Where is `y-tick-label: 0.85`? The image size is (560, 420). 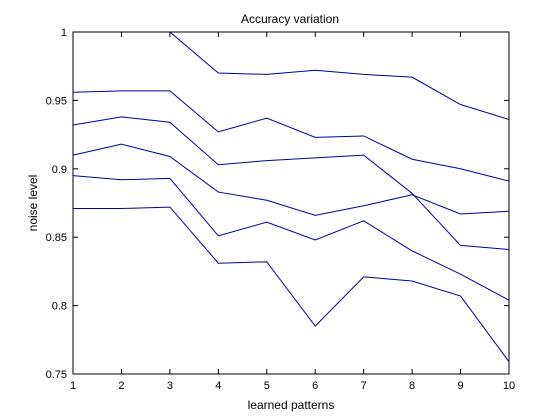 y-tick-label: 0.85 is located at coordinates (56, 238).